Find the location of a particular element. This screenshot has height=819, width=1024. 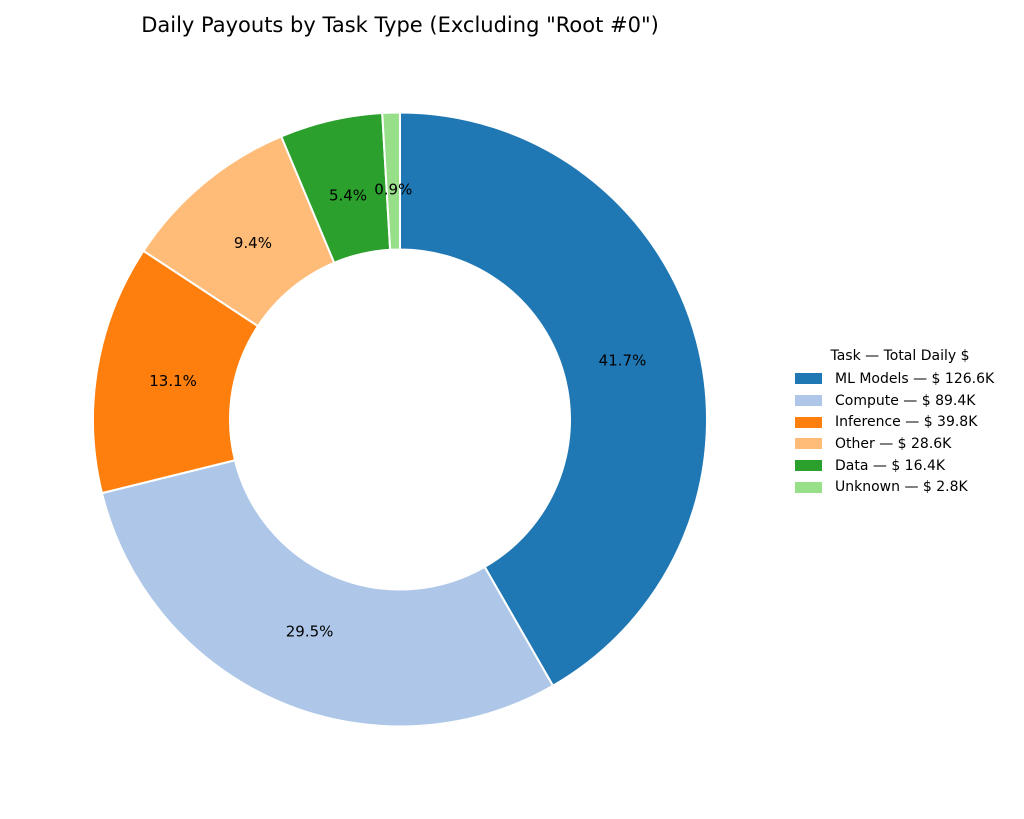

legend-item: Other — $ 28.6K is located at coordinates (900, 444).